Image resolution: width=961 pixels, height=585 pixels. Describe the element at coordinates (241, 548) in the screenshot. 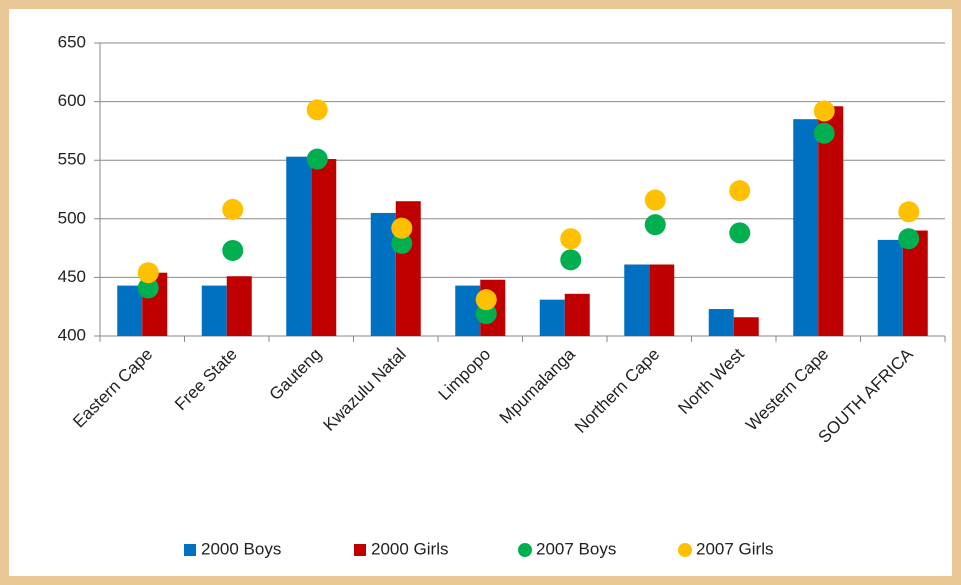

I see `legend-label: 2000 Boys` at that location.